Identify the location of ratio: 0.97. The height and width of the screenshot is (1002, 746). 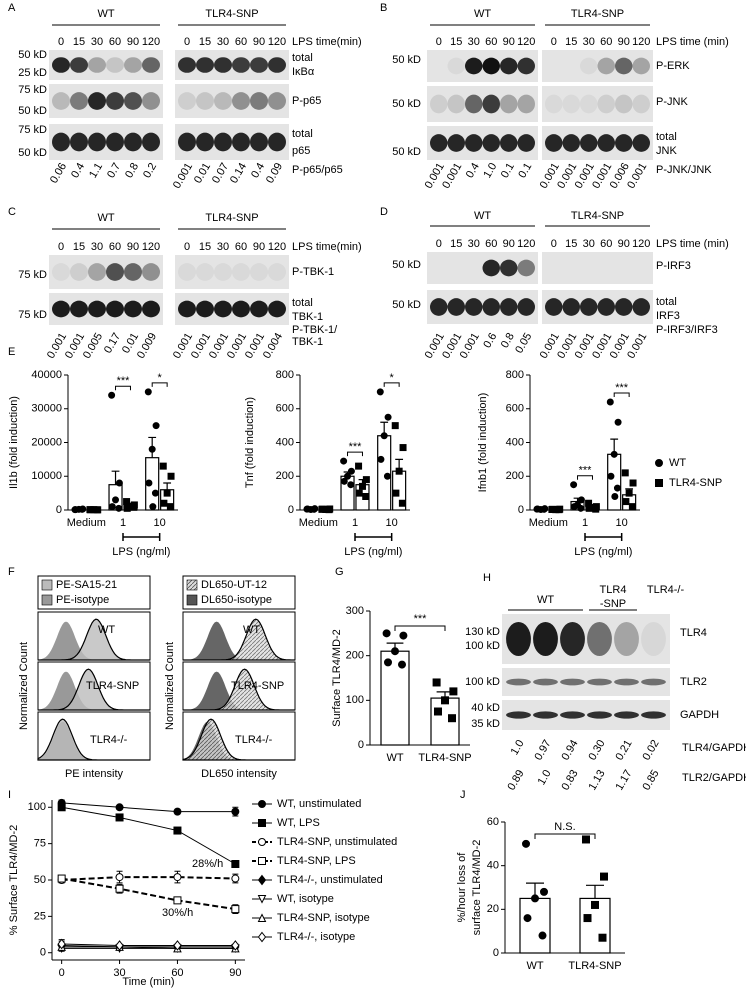
(543, 750).